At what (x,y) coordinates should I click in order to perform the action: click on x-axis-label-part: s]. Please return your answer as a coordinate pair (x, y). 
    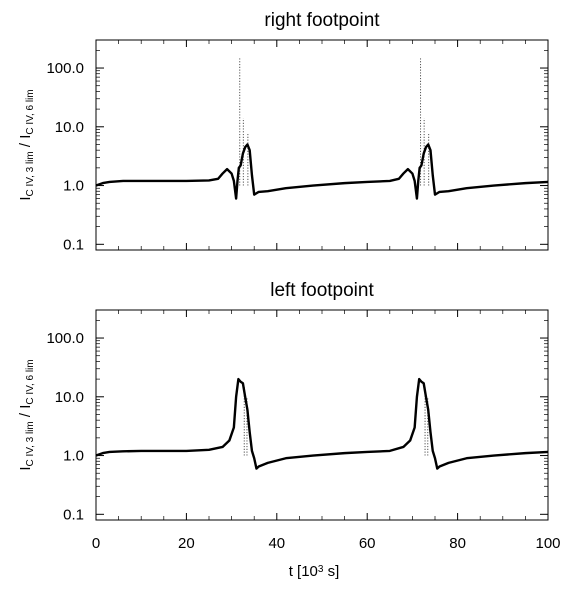
    Looking at the image, I should click on (331, 571).